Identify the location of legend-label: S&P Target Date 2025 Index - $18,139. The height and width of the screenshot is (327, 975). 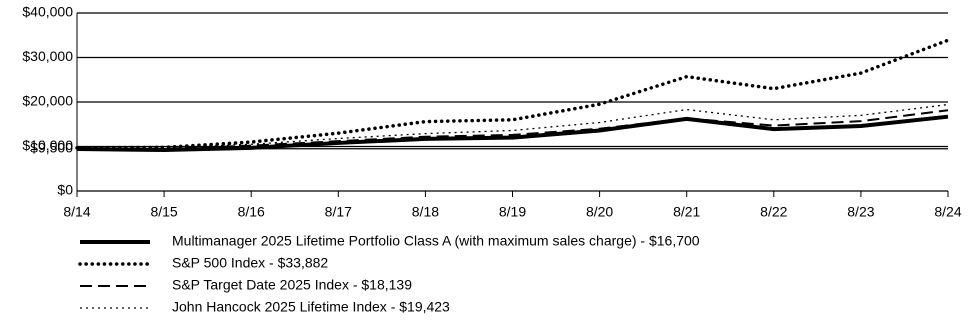
(292, 285).